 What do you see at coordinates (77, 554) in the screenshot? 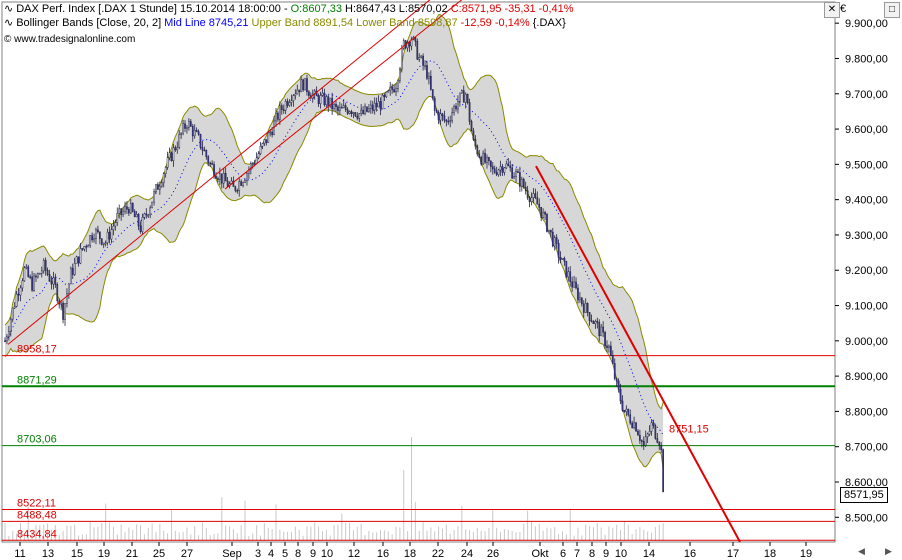
I see `x-tick-label: 15` at bounding box center [77, 554].